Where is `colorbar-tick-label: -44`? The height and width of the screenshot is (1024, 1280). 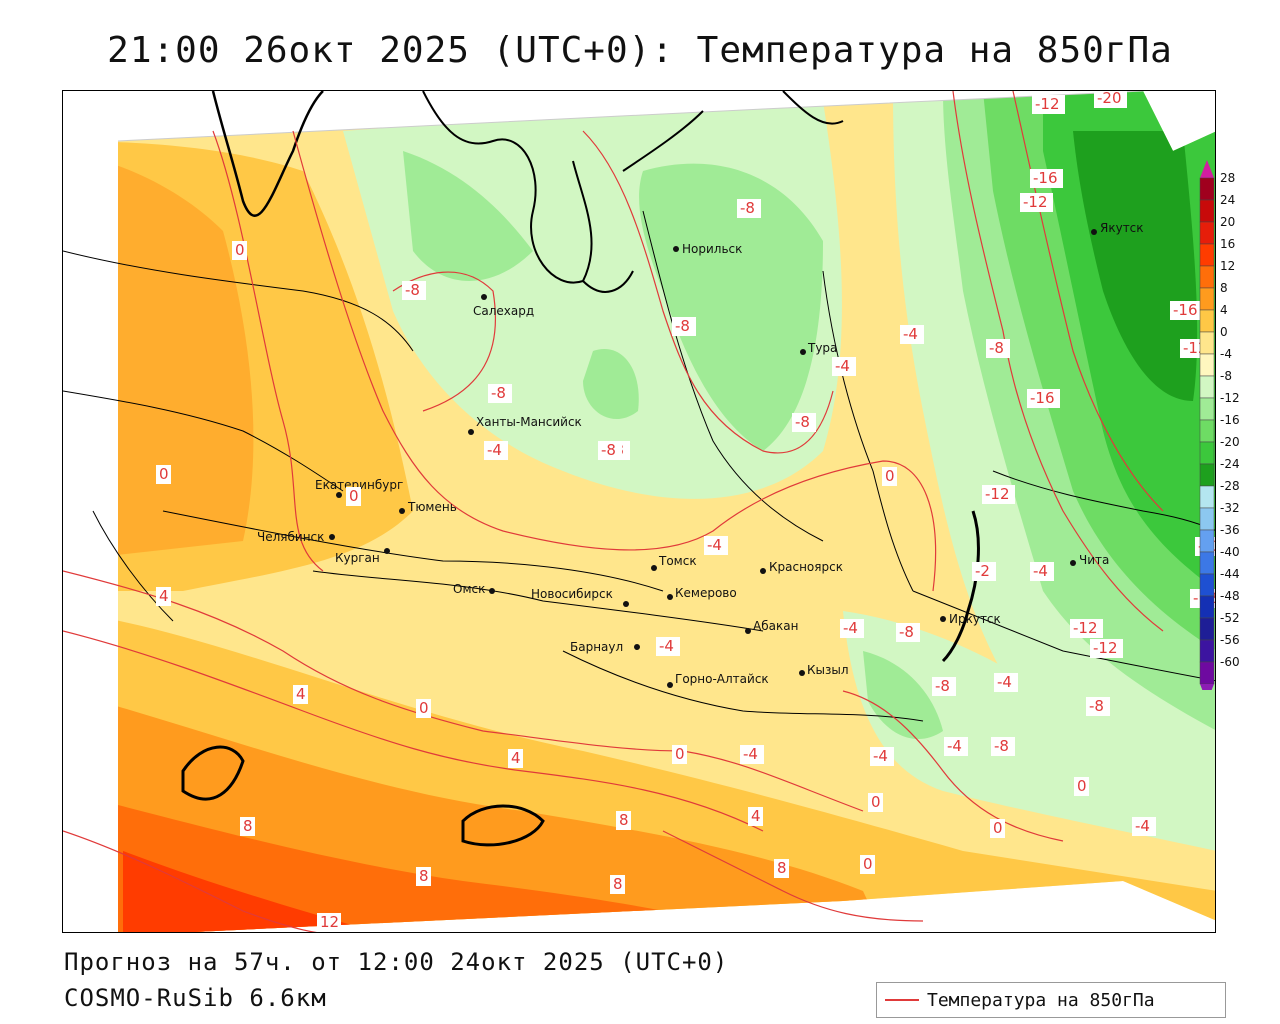
colorbar-tick-label: -44 is located at coordinates (1230, 574).